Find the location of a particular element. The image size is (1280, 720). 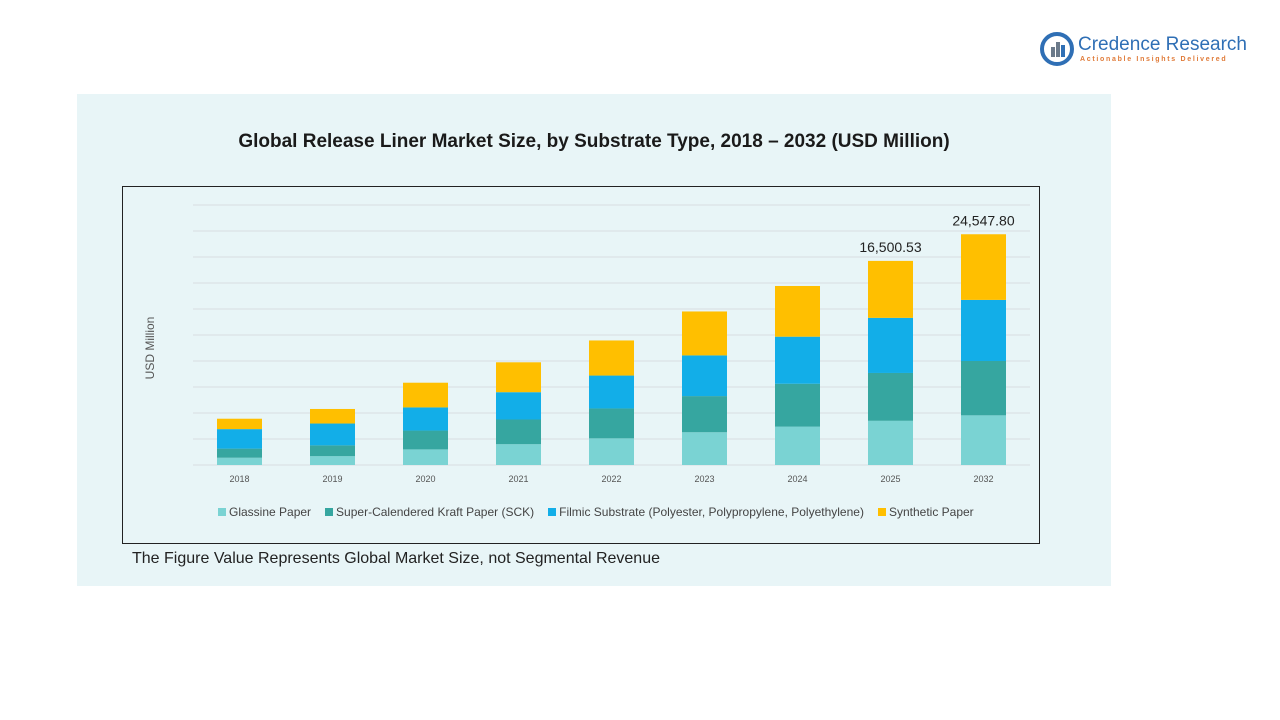

legend-label: Synthetic Paper is located at coordinates (931, 512).